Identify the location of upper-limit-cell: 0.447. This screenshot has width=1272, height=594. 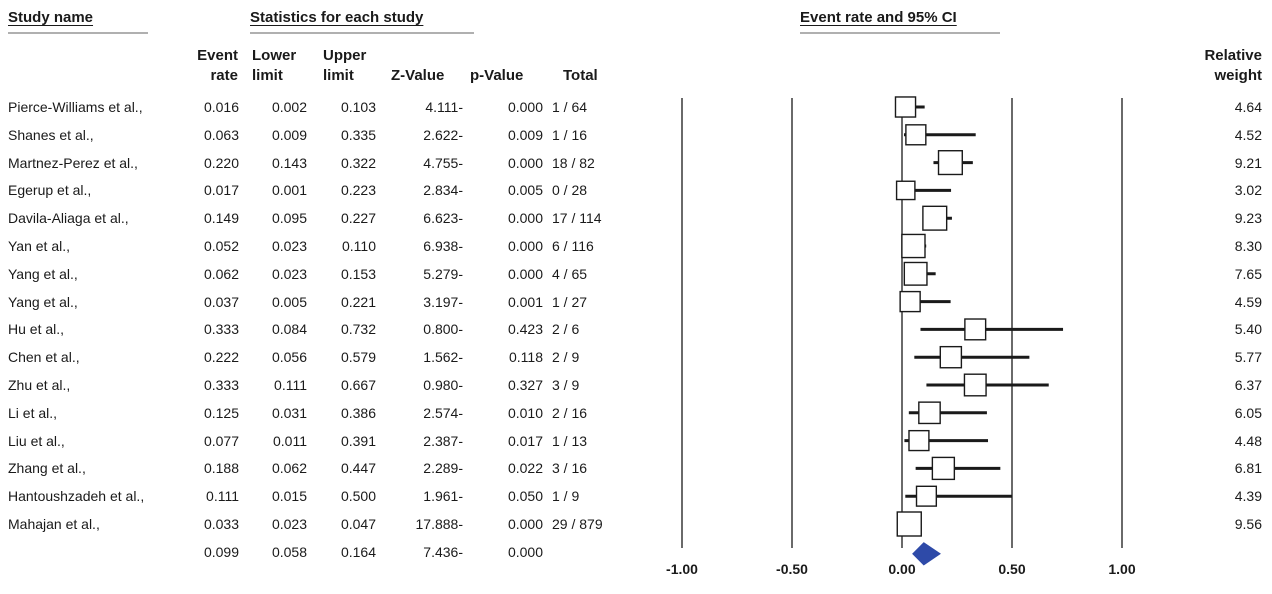
(358, 468).